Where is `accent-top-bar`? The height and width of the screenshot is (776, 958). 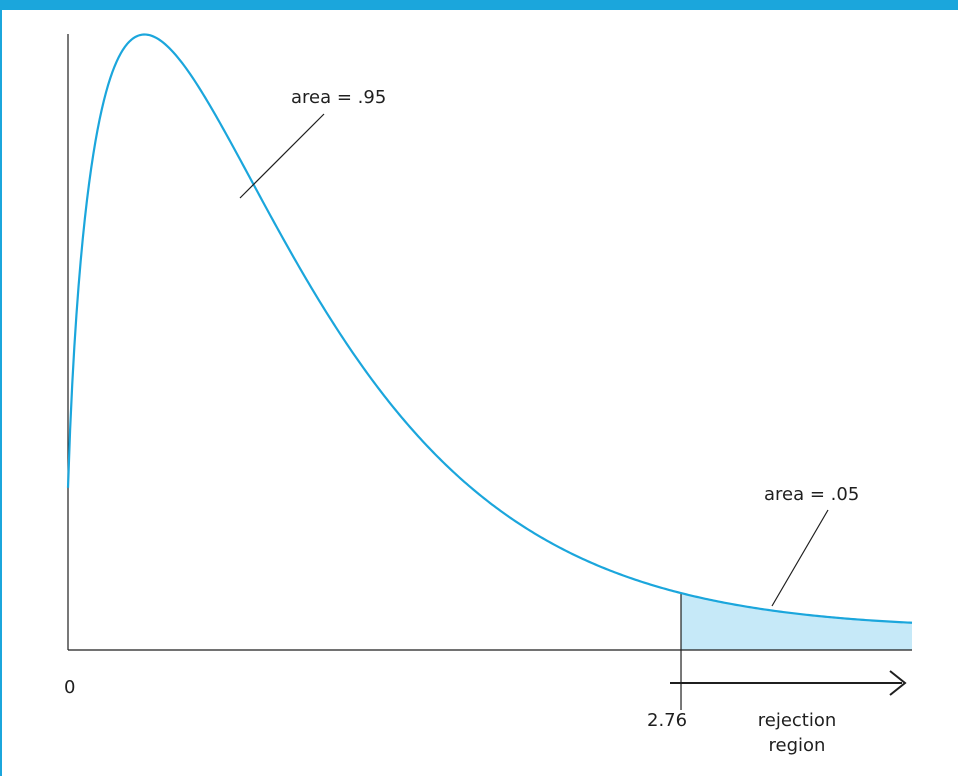 accent-top-bar is located at coordinates (480, 5).